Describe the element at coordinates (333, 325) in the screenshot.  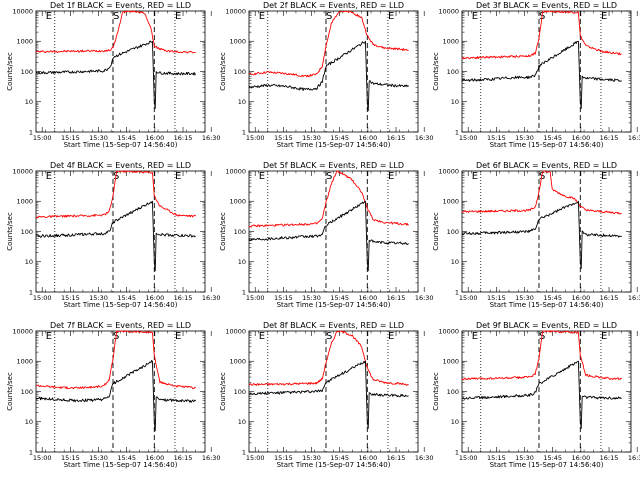
I see `chart-title: Det 8f BLACK = Events, RED = LLD` at that location.